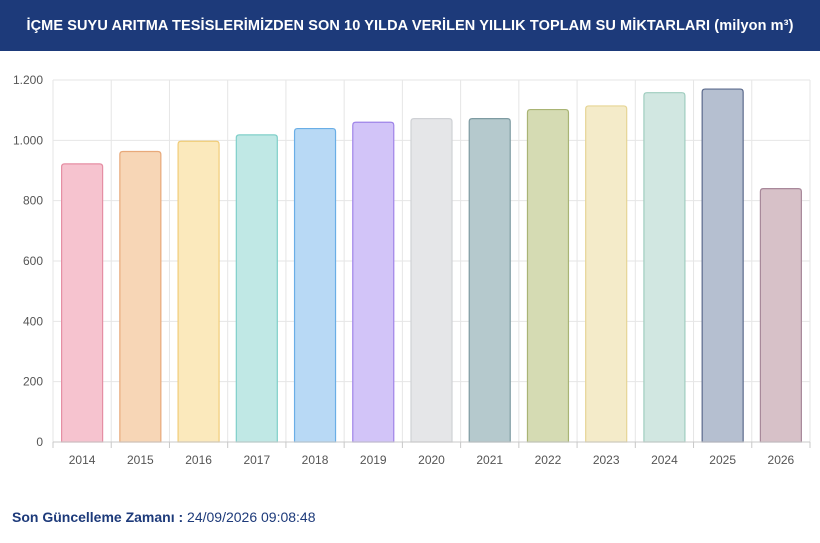 The image size is (820, 543). I want to click on y-tick-label: 0, so click(39, 442).